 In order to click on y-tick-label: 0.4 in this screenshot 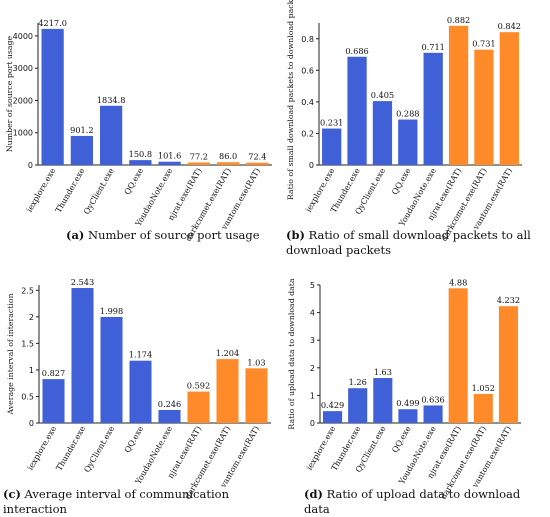, I will do `click(307, 102)`.